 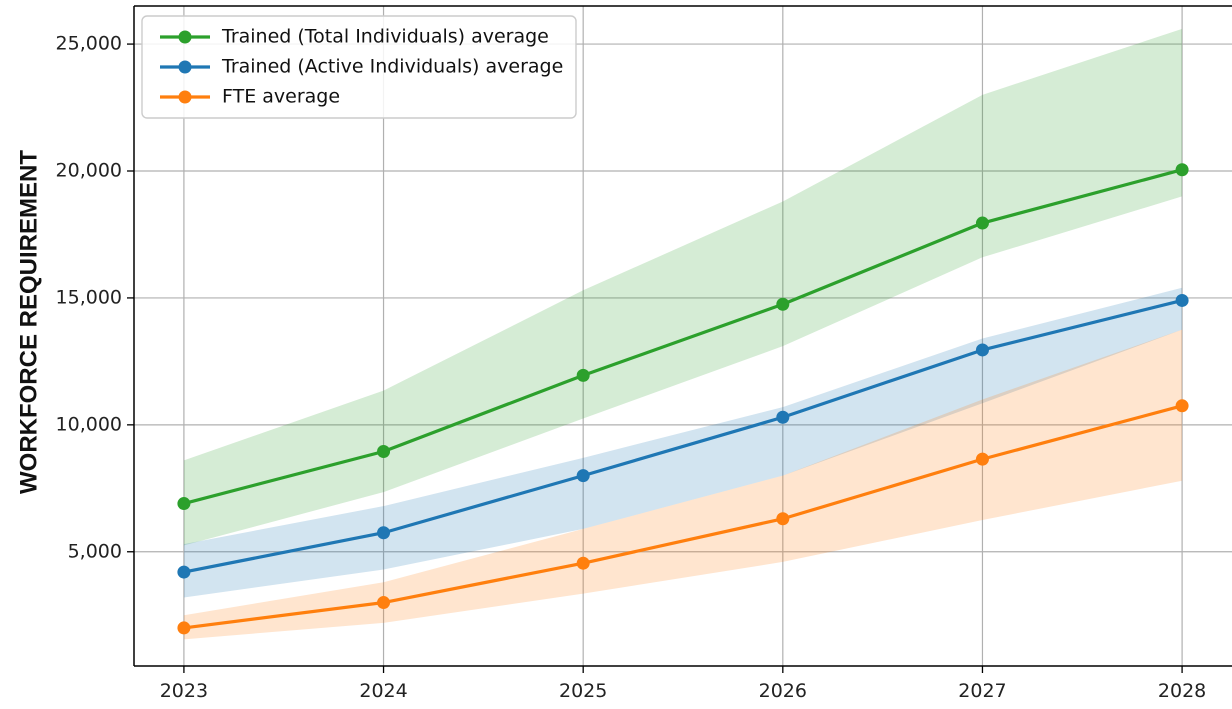 I want to click on data-point-3-2025, so click(x=583, y=563).